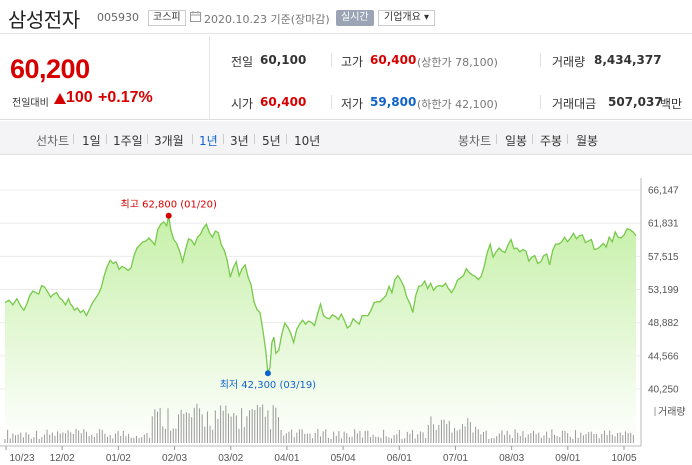  I want to click on low-value: 59,800, so click(393, 102).